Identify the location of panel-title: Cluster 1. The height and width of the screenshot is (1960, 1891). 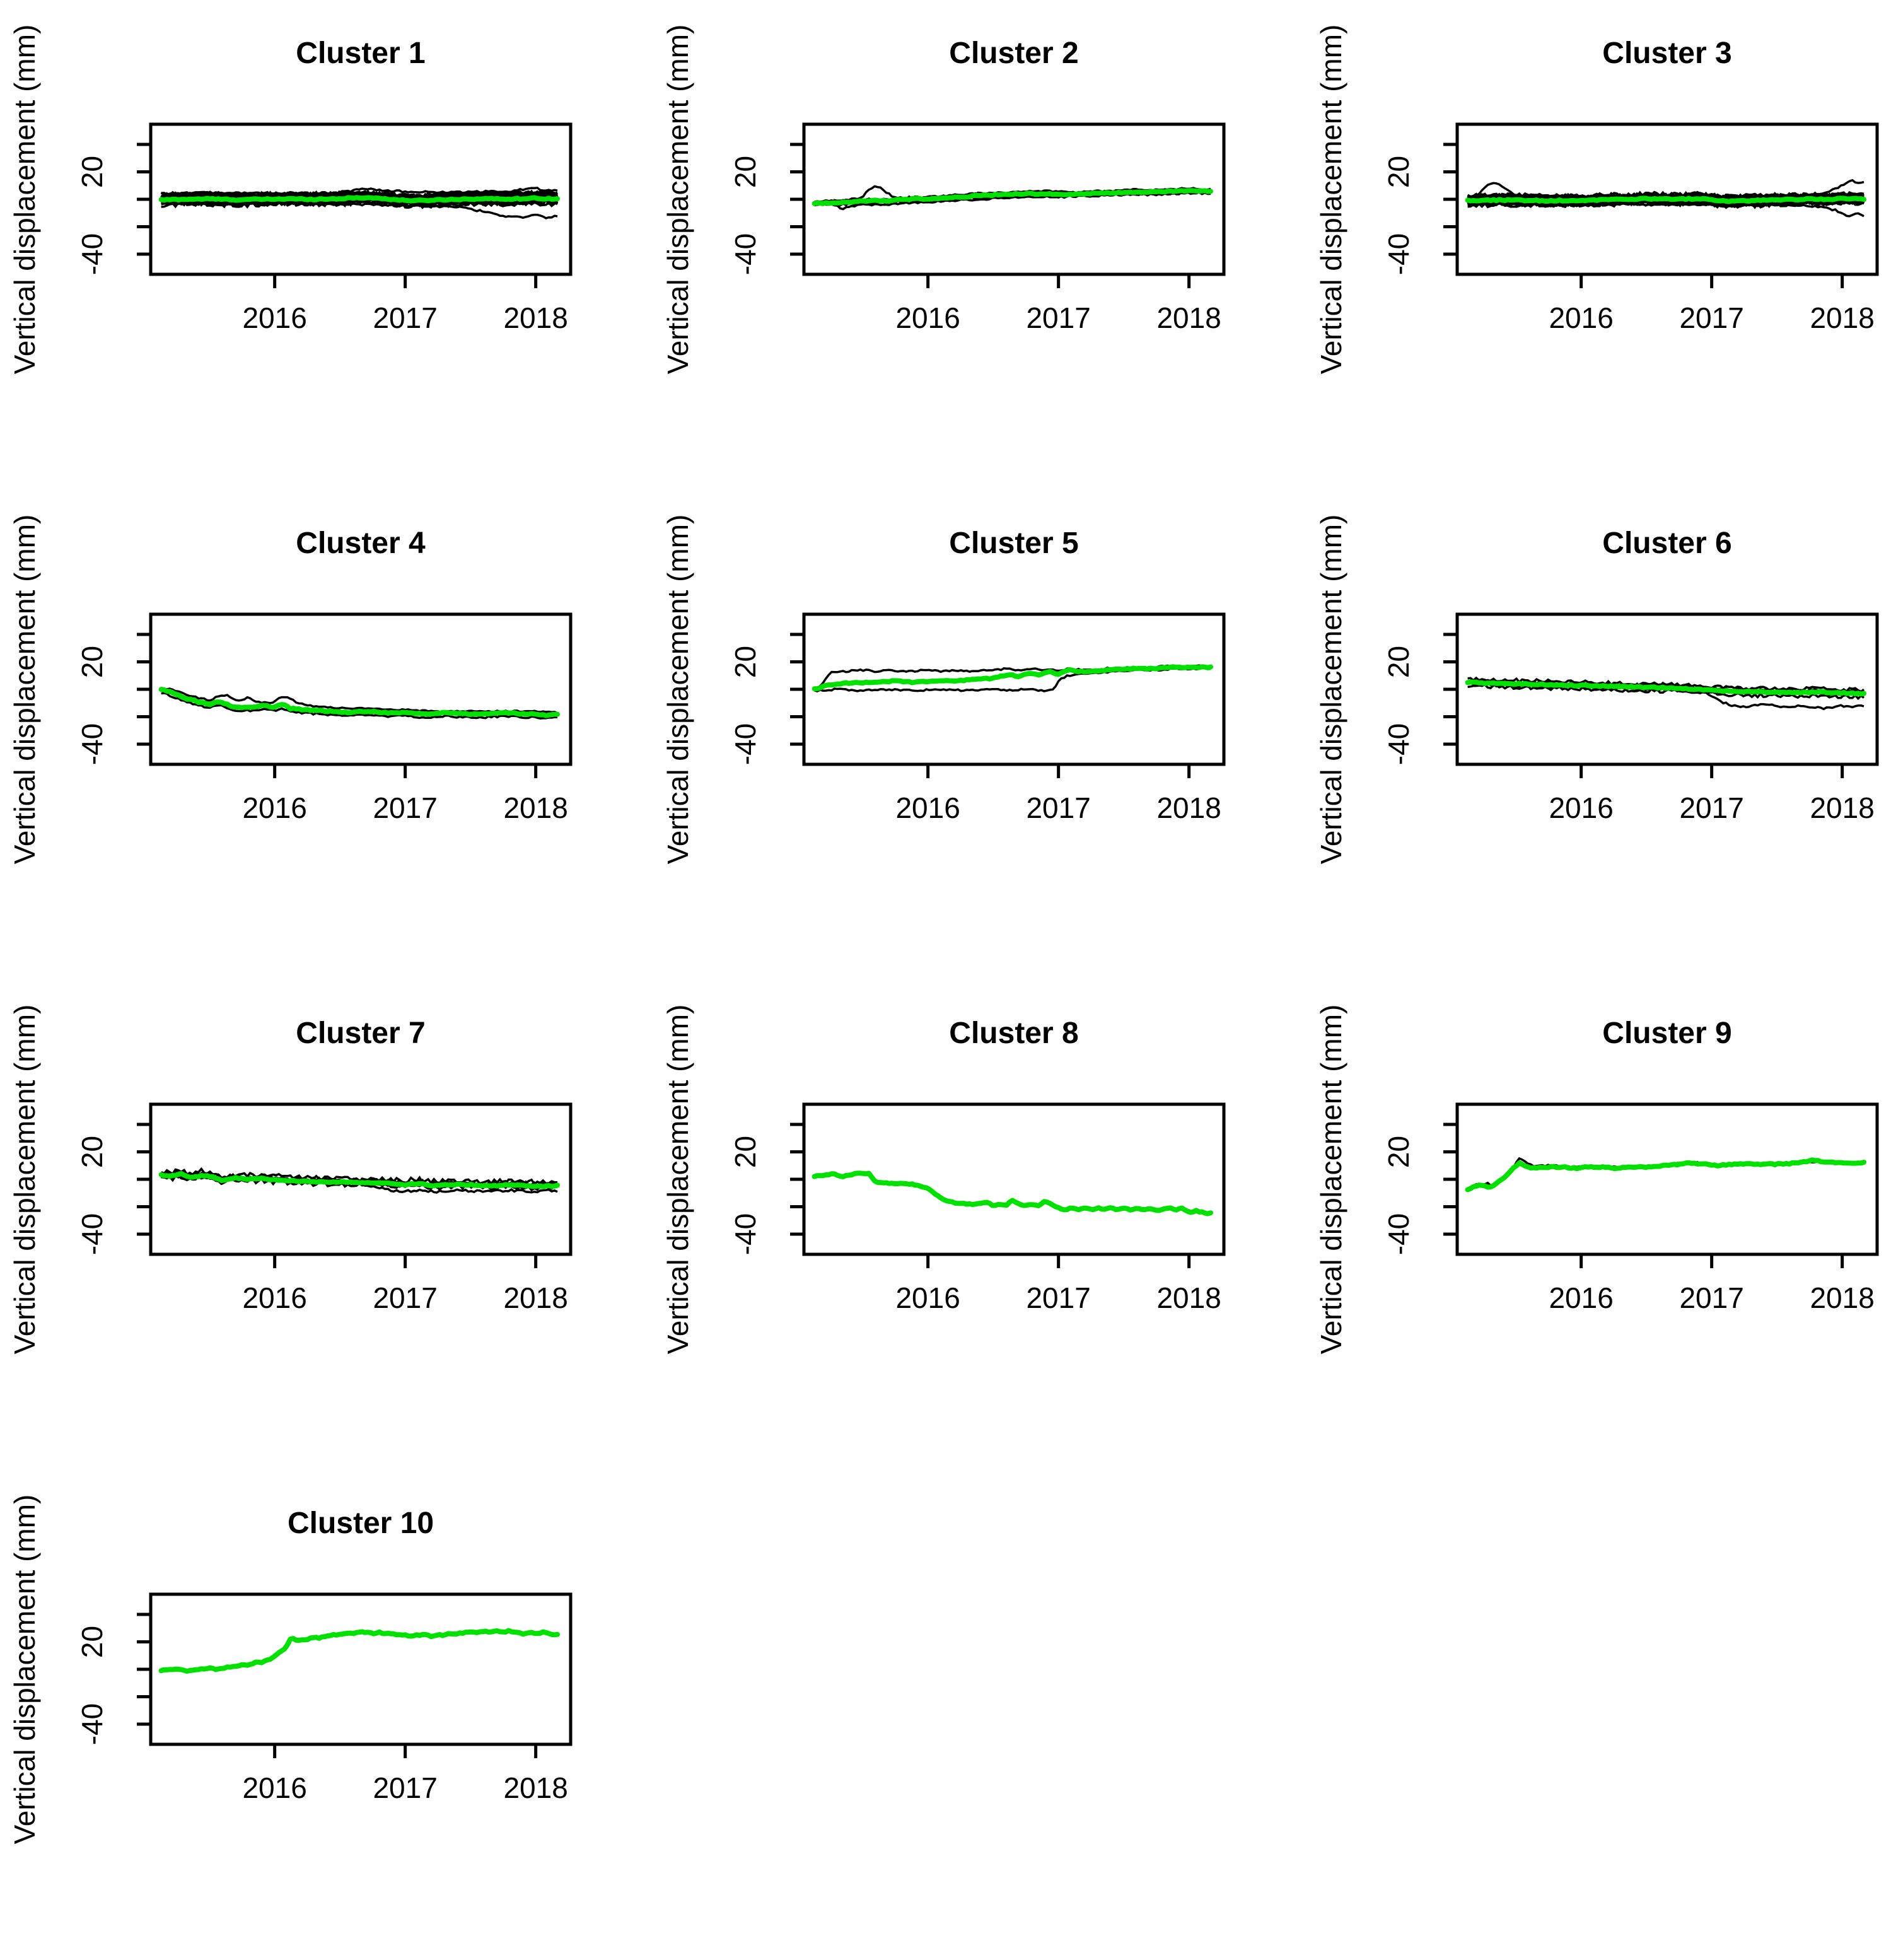
(360, 53).